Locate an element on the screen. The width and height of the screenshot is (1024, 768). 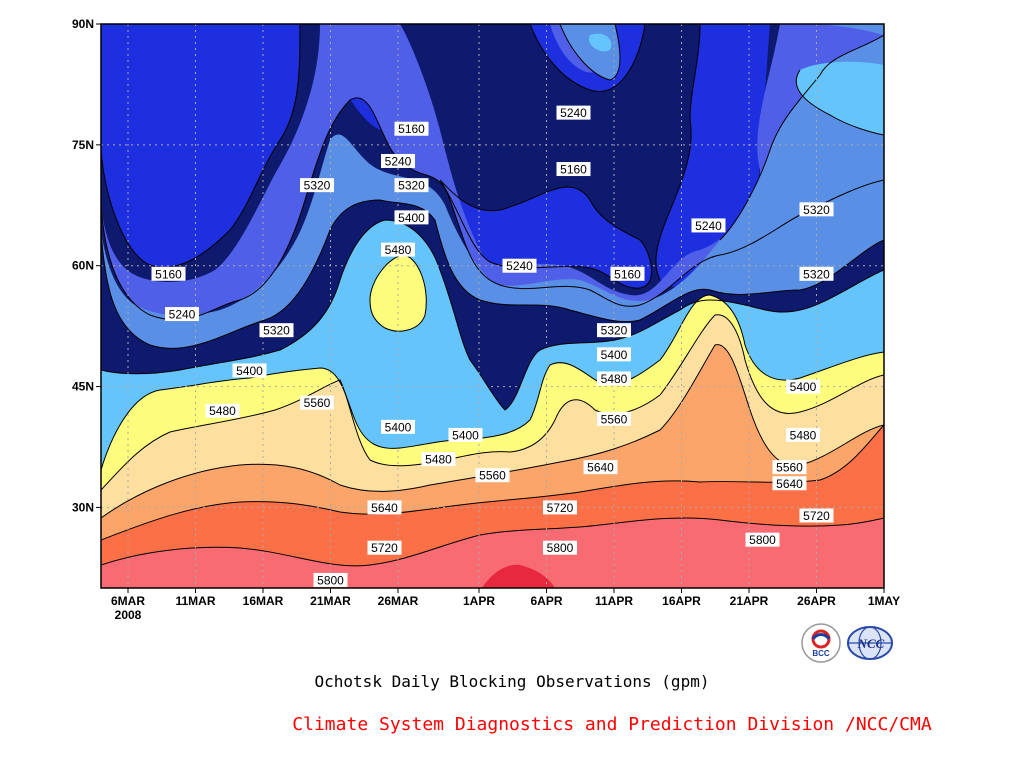
x-tick-label: 1APR is located at coordinates (479, 601).